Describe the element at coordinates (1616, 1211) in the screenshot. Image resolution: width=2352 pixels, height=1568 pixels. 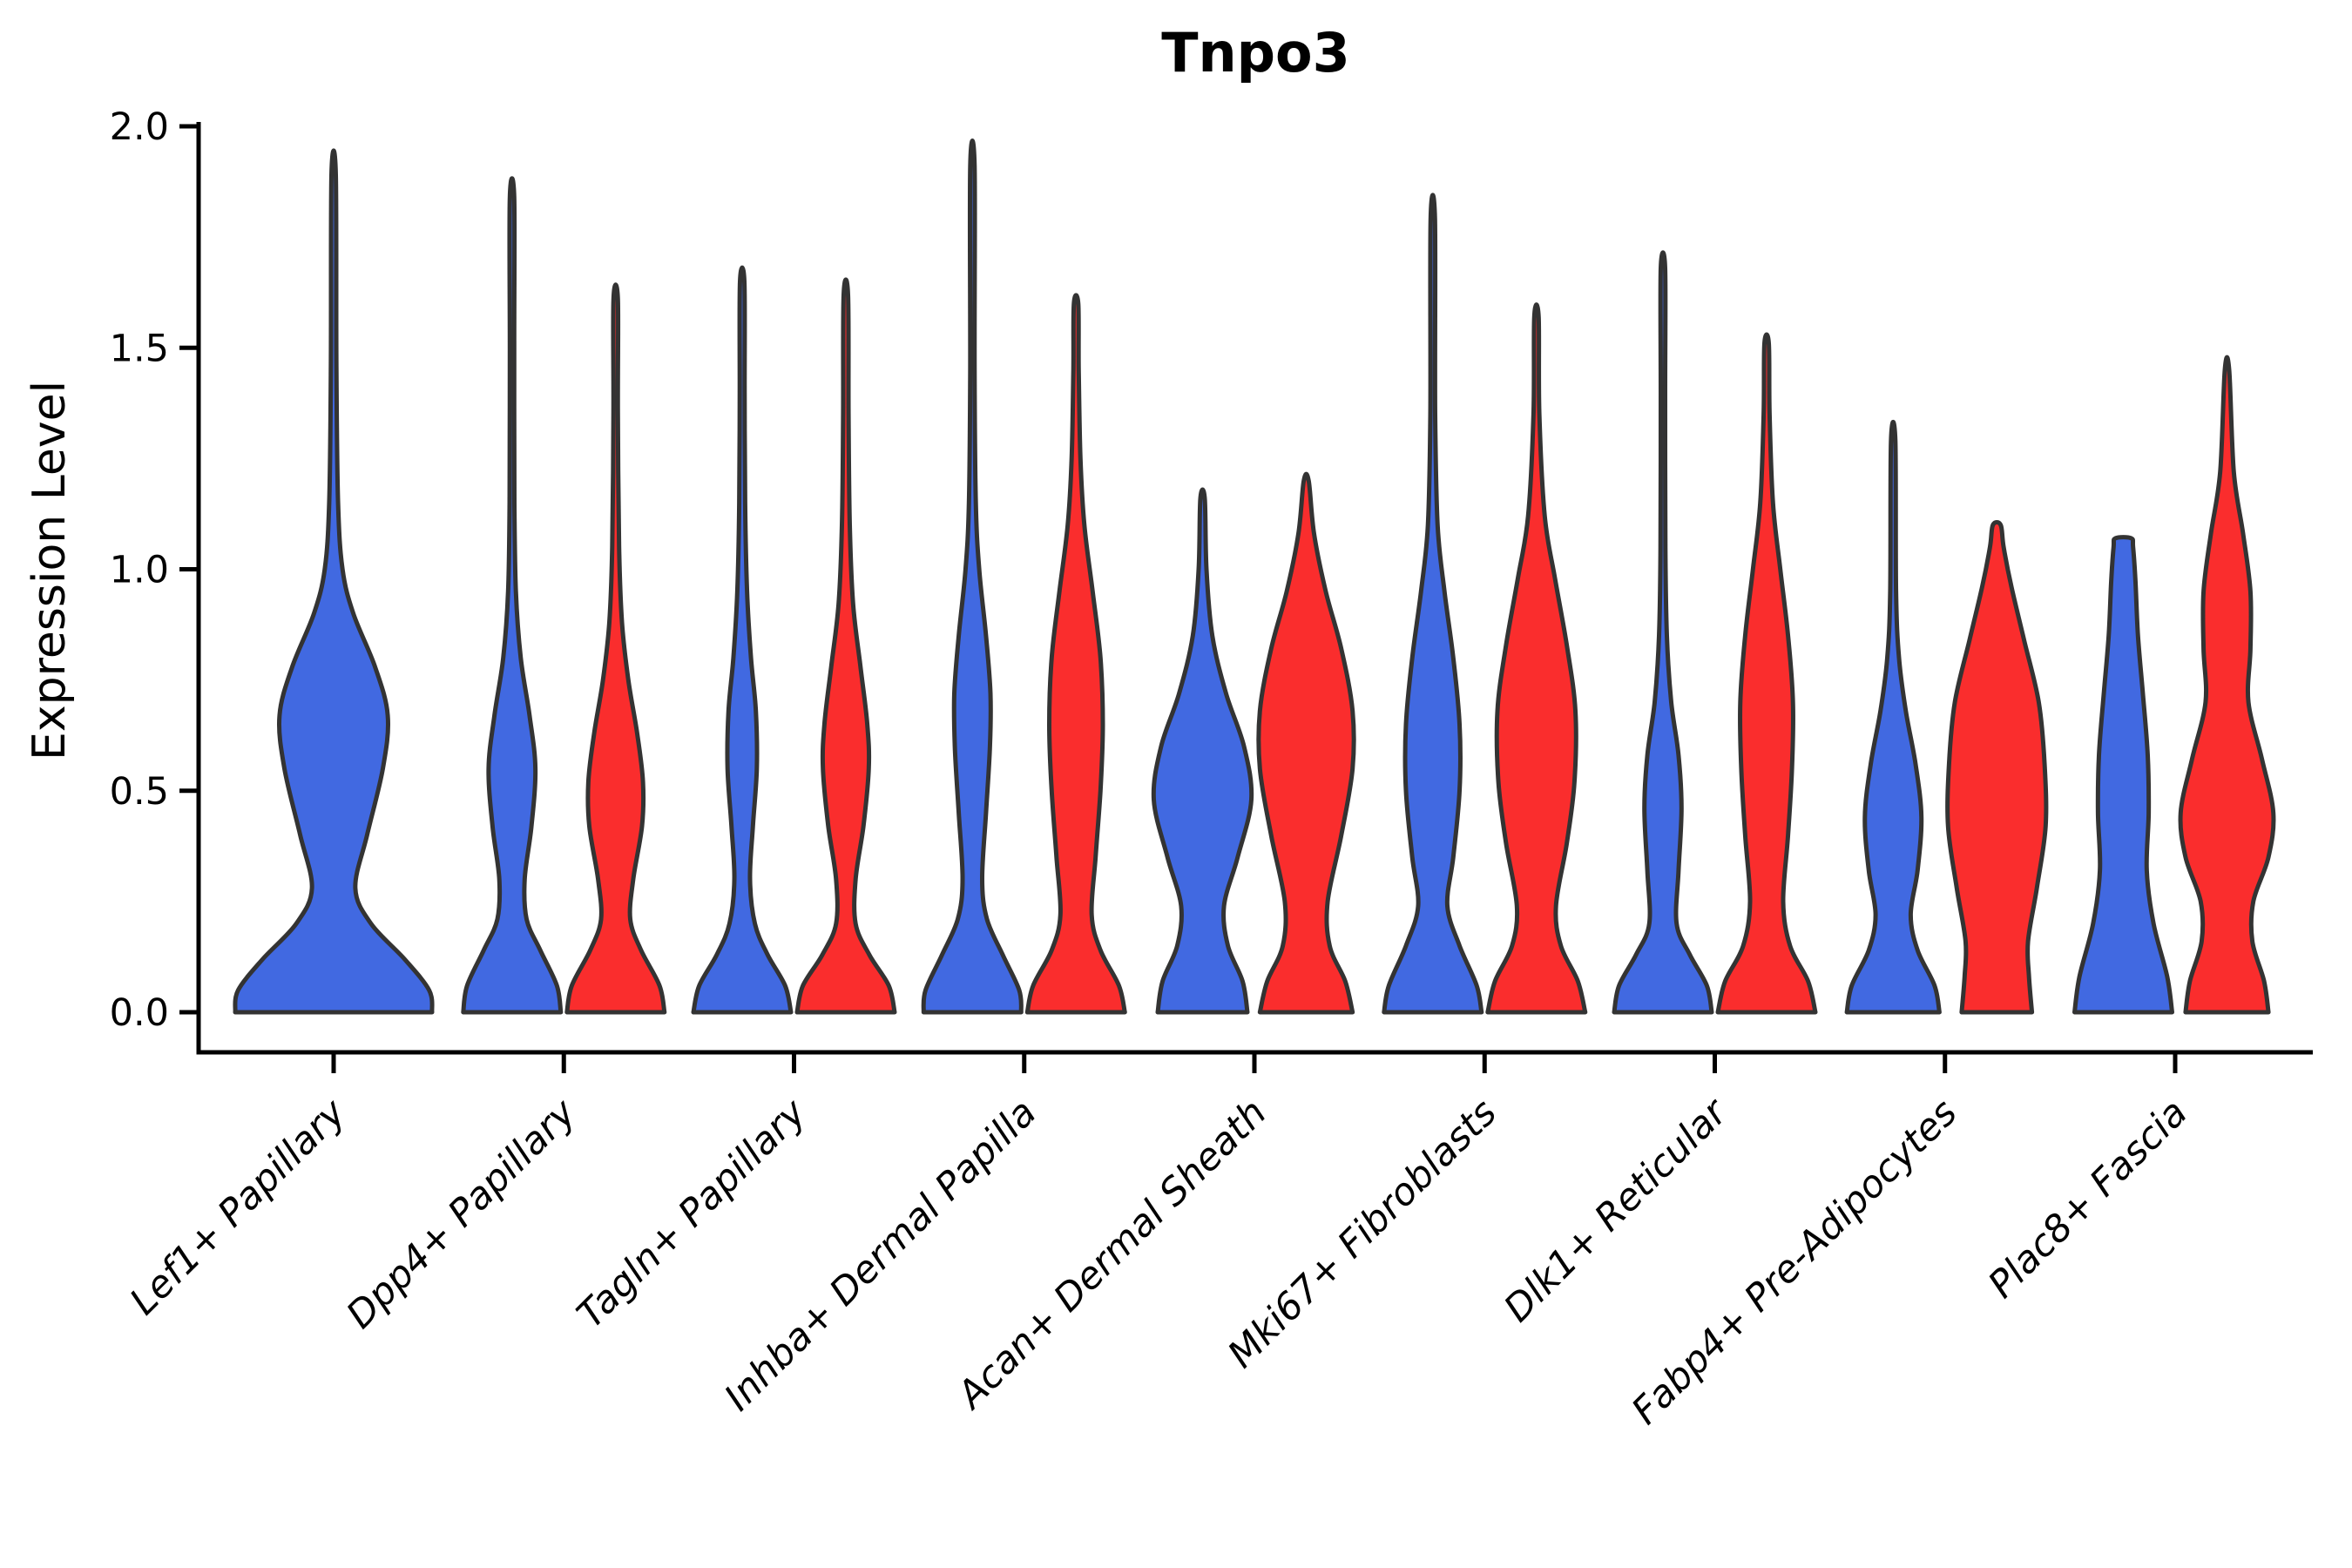
I see `x-tick-label: Dlk1+ Reticular` at that location.